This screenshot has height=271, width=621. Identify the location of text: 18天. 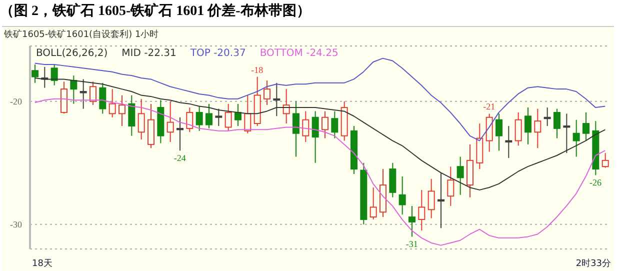
(42, 264).